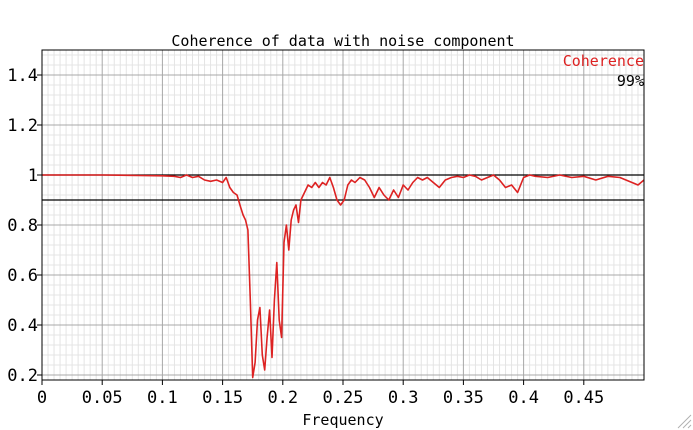 This screenshot has height=430, width=693. Describe the element at coordinates (320, 394) in the screenshot. I see `x-axis-ticks: 0 0.05 0.1 0.15 0.2 0.25 0.3 0.35 0.4 0.45` at that location.